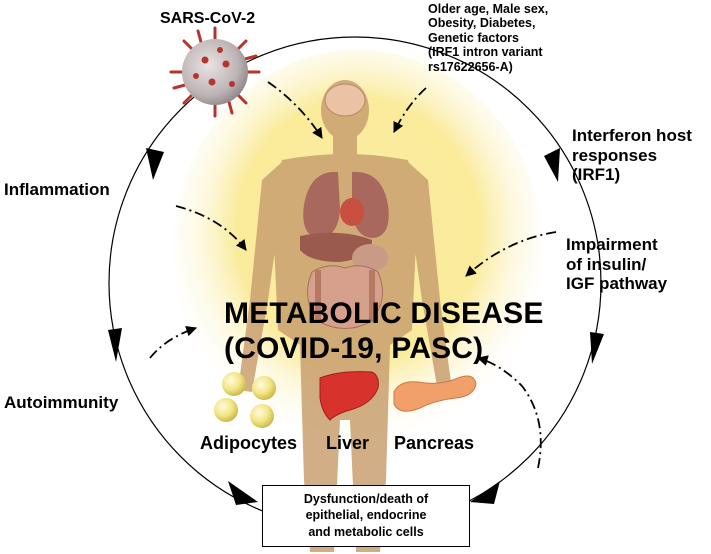 The width and height of the screenshot is (711, 554). Describe the element at coordinates (295, 110) in the screenshot. I see `arrow-virus-to-body` at that location.